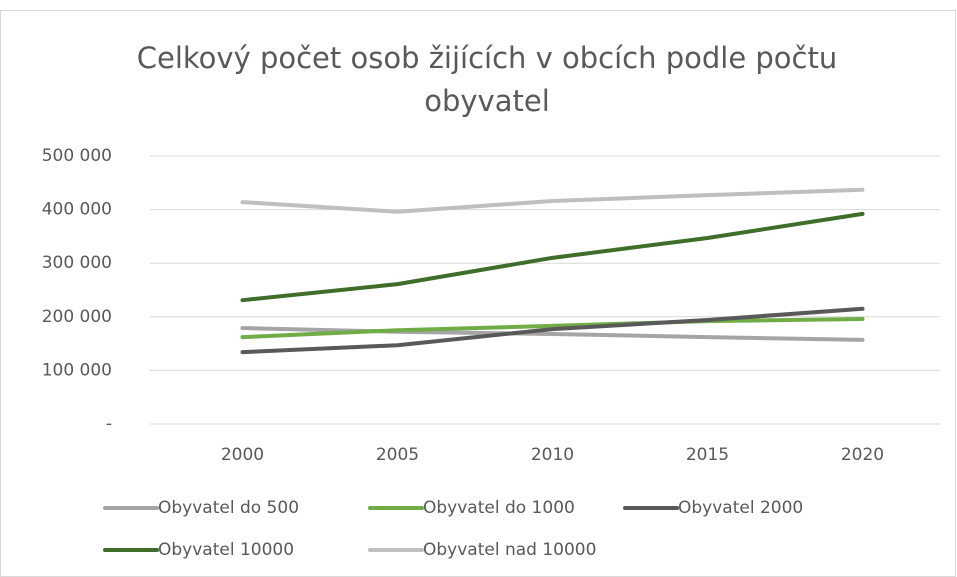 Image resolution: width=957 pixels, height=577 pixels. Describe the element at coordinates (109, 424) in the screenshot. I see `y-tick-label: -` at that location.